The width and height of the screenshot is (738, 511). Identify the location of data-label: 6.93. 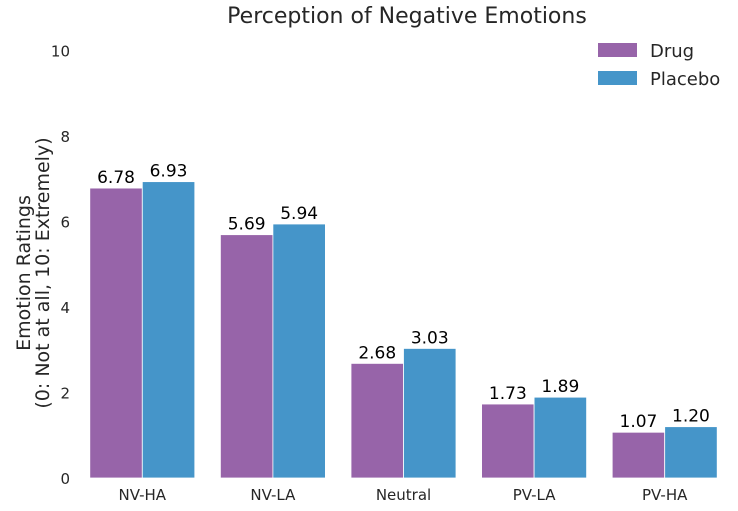
(169, 172).